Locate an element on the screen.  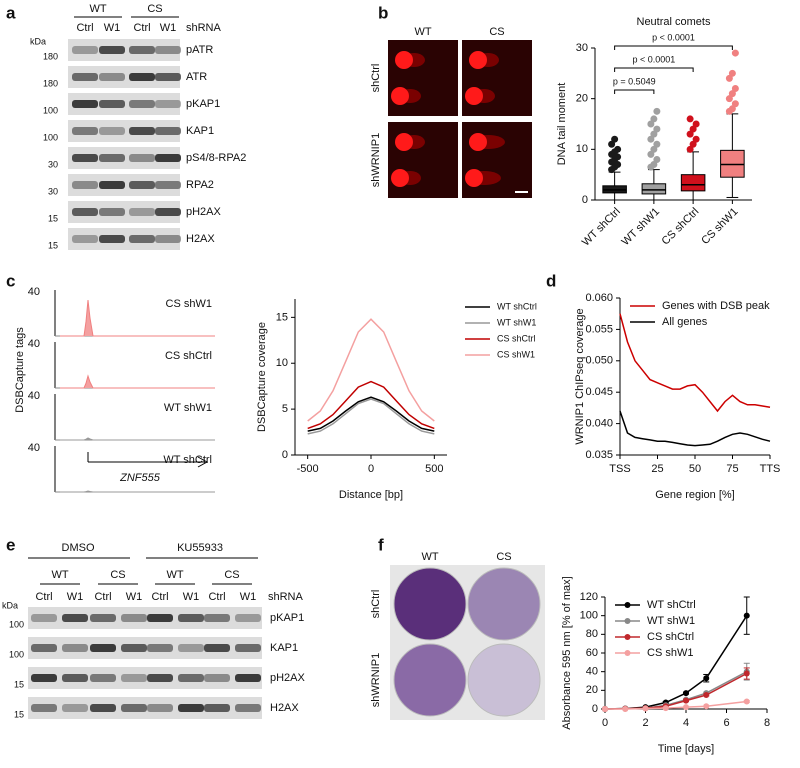
track-name: CS shW1 is located at coordinates (189, 304).